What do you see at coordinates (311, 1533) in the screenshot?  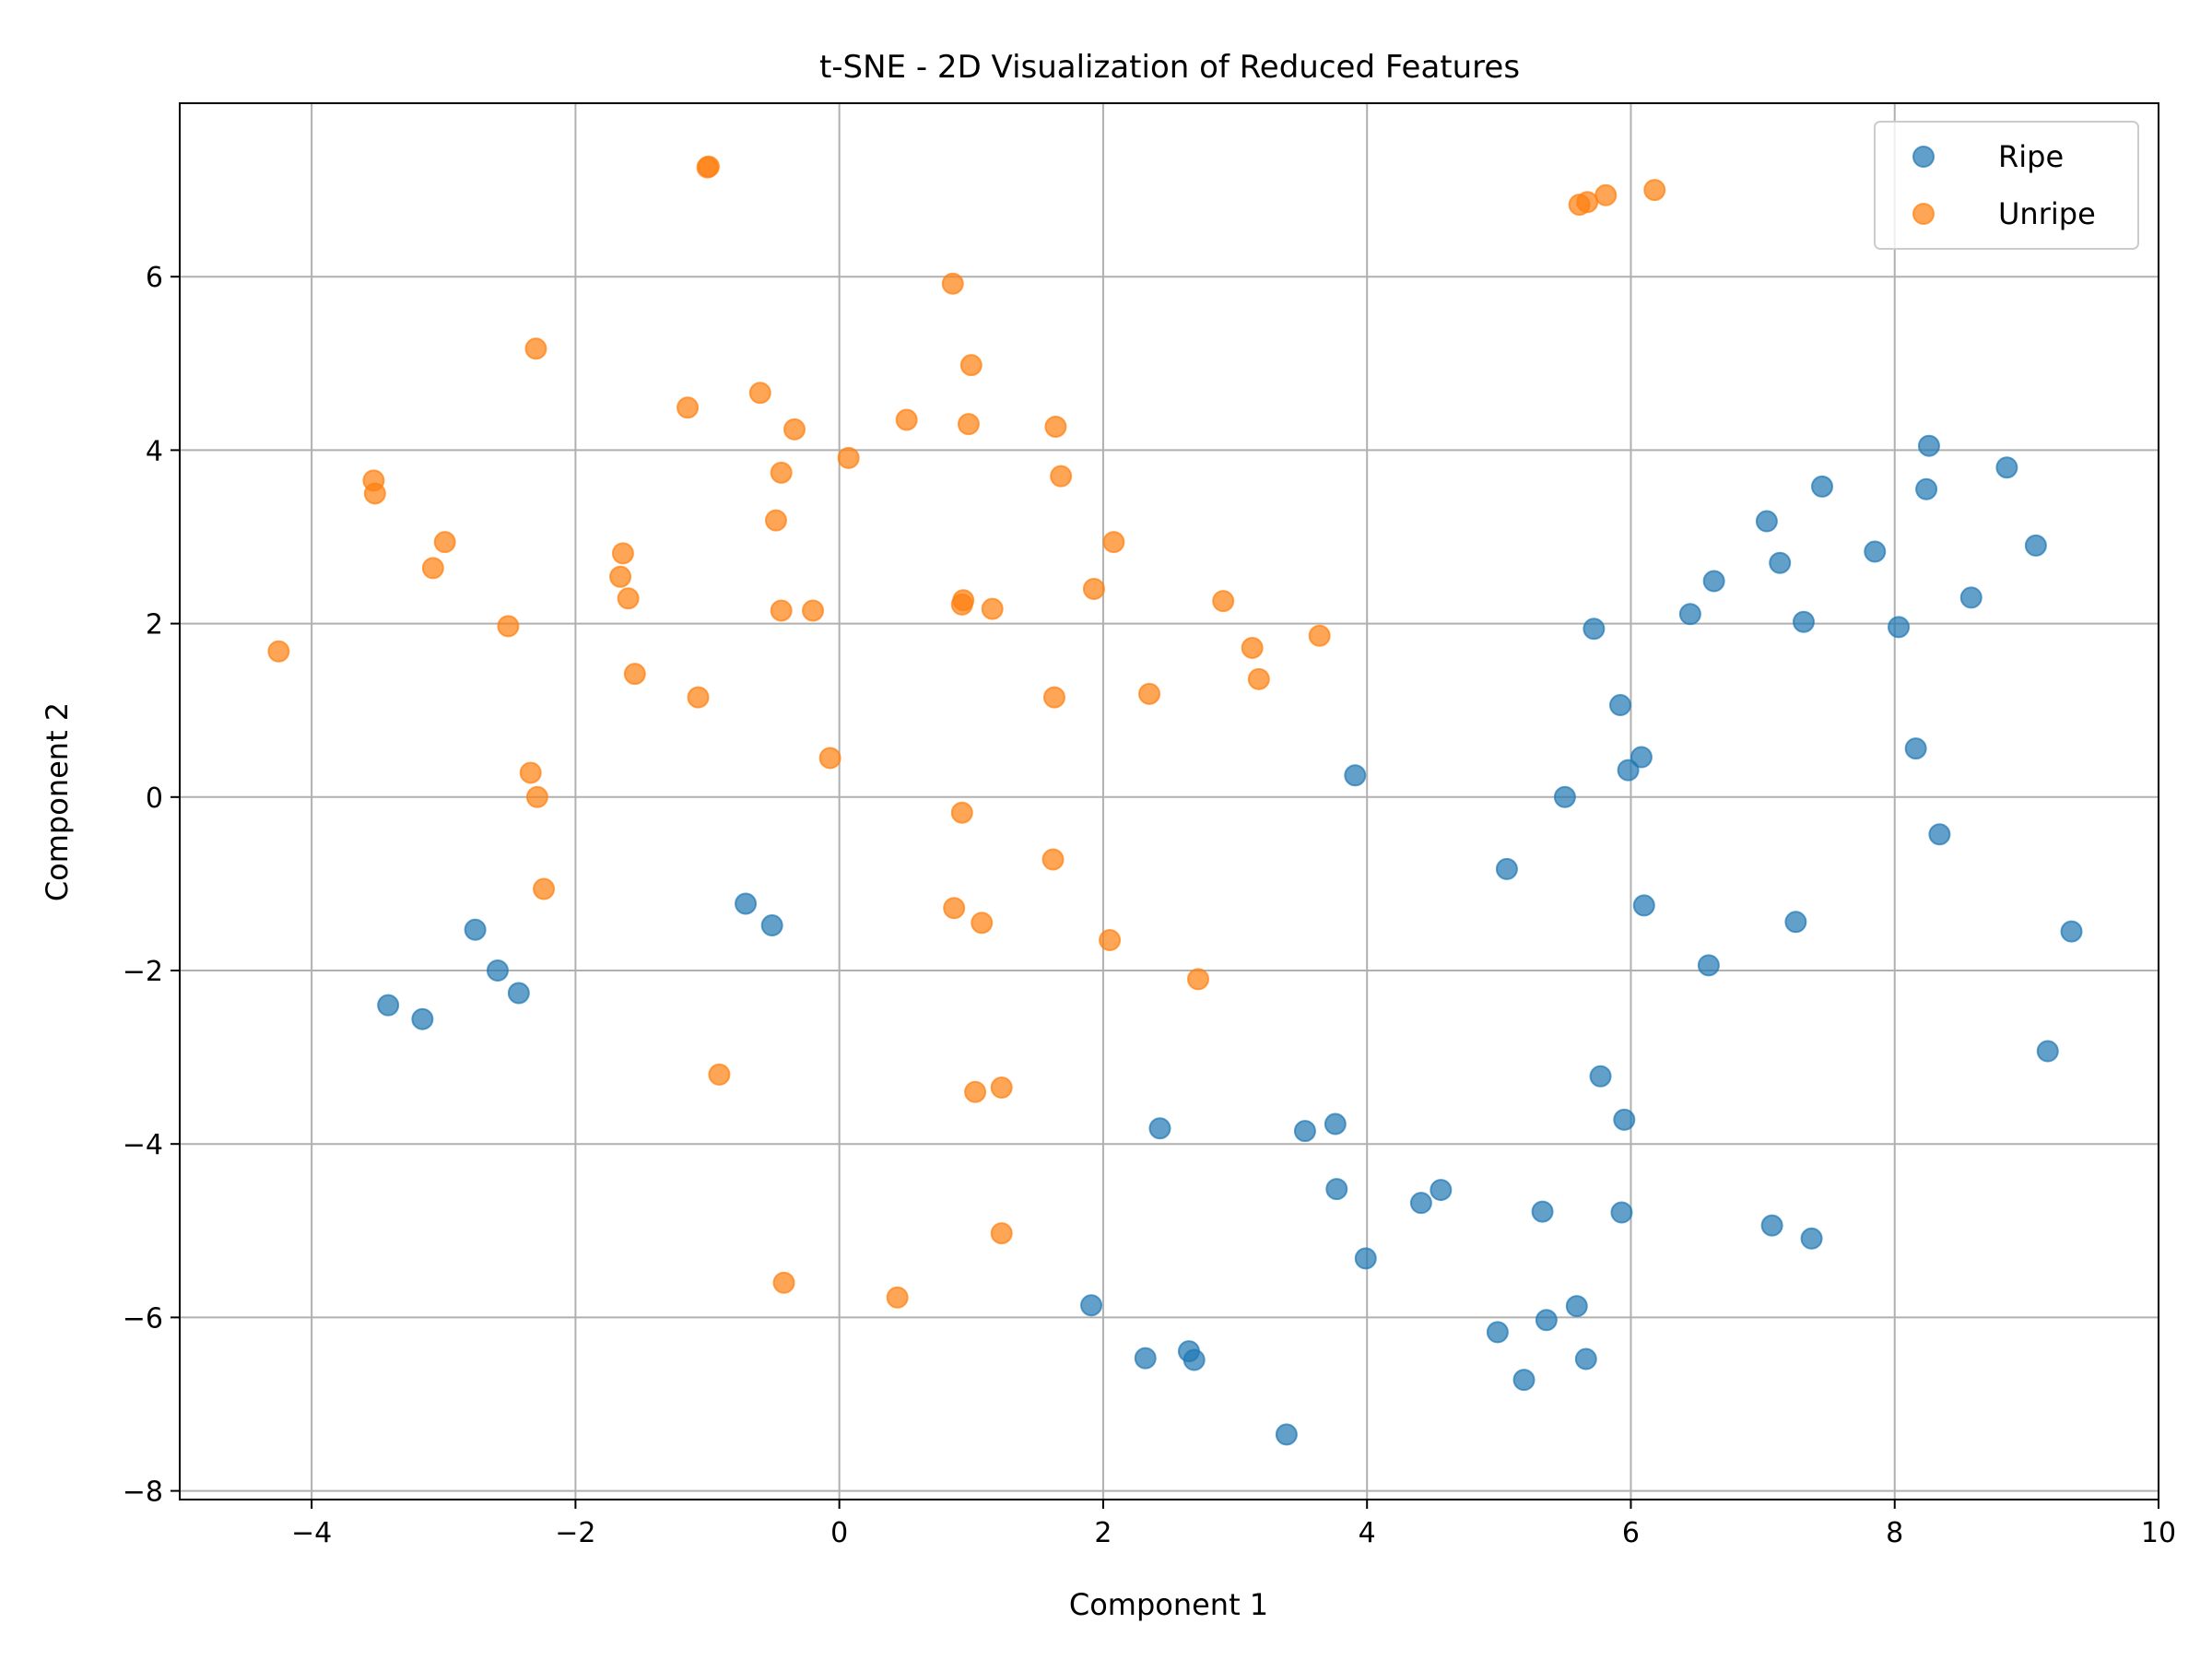 I see `x-tick-label: −4` at bounding box center [311, 1533].